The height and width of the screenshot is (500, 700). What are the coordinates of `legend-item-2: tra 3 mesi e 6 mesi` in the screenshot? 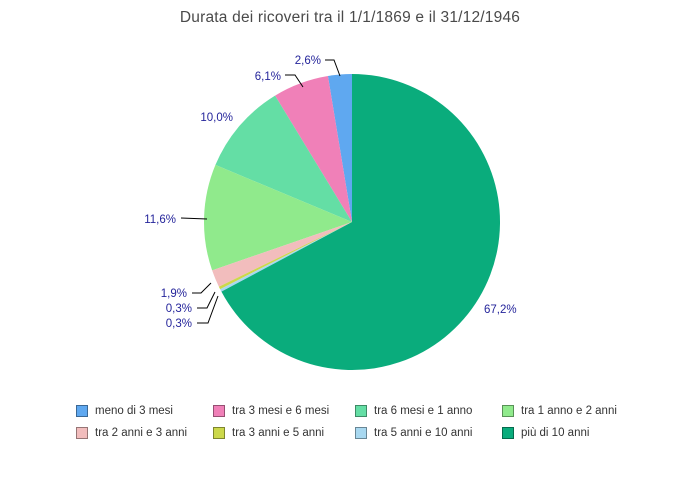 It's located at (271, 411).